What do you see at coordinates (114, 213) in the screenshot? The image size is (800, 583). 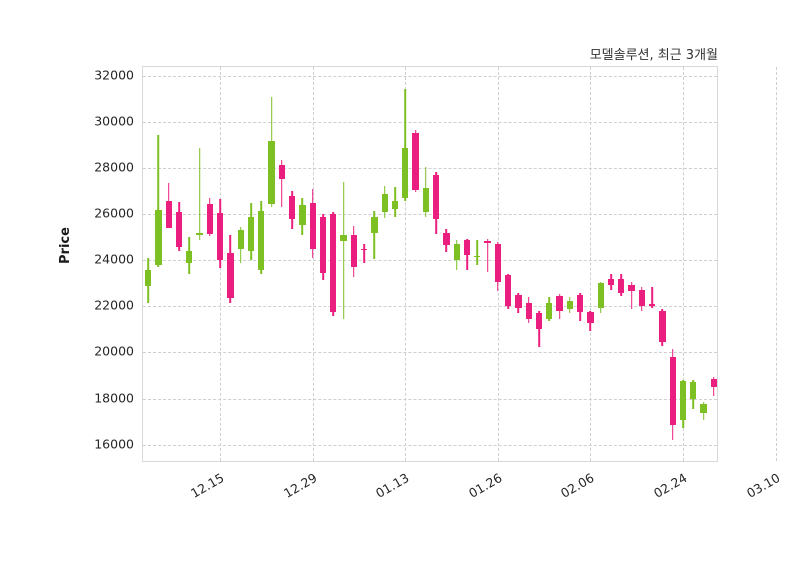 I see `y-axis-tick-label: 26000` at bounding box center [114, 213].